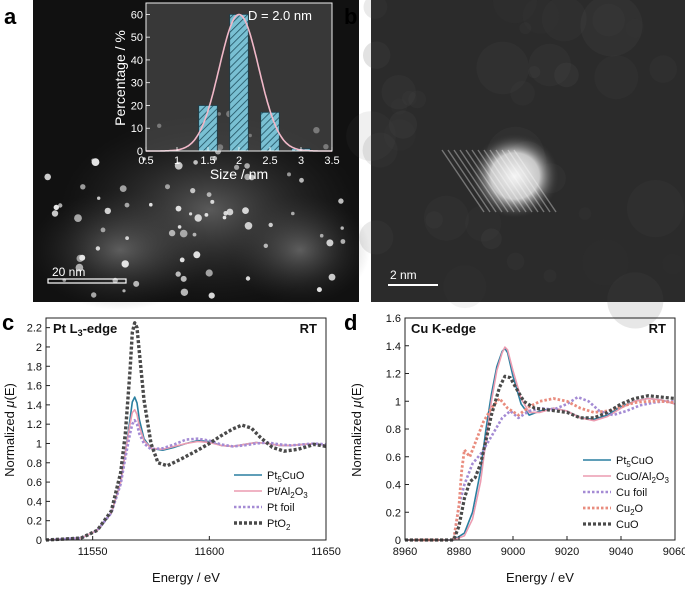 Image resolution: width=685 pixels, height=598 pixels. What do you see at coordinates (631, 493) in the screenshot?
I see `legend-label: Cu foil` at bounding box center [631, 493].